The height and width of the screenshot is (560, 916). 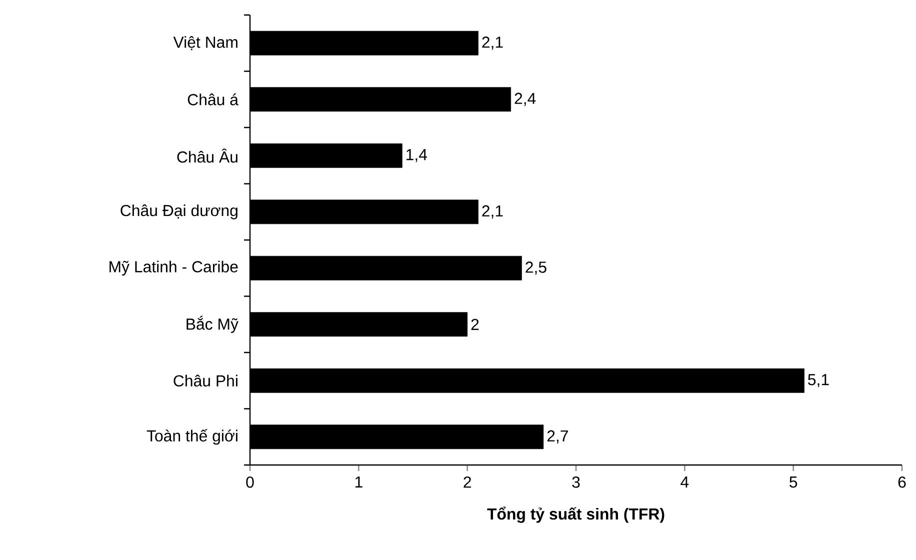 I want to click on y-tick-label: Châu Âu, so click(x=207, y=155).